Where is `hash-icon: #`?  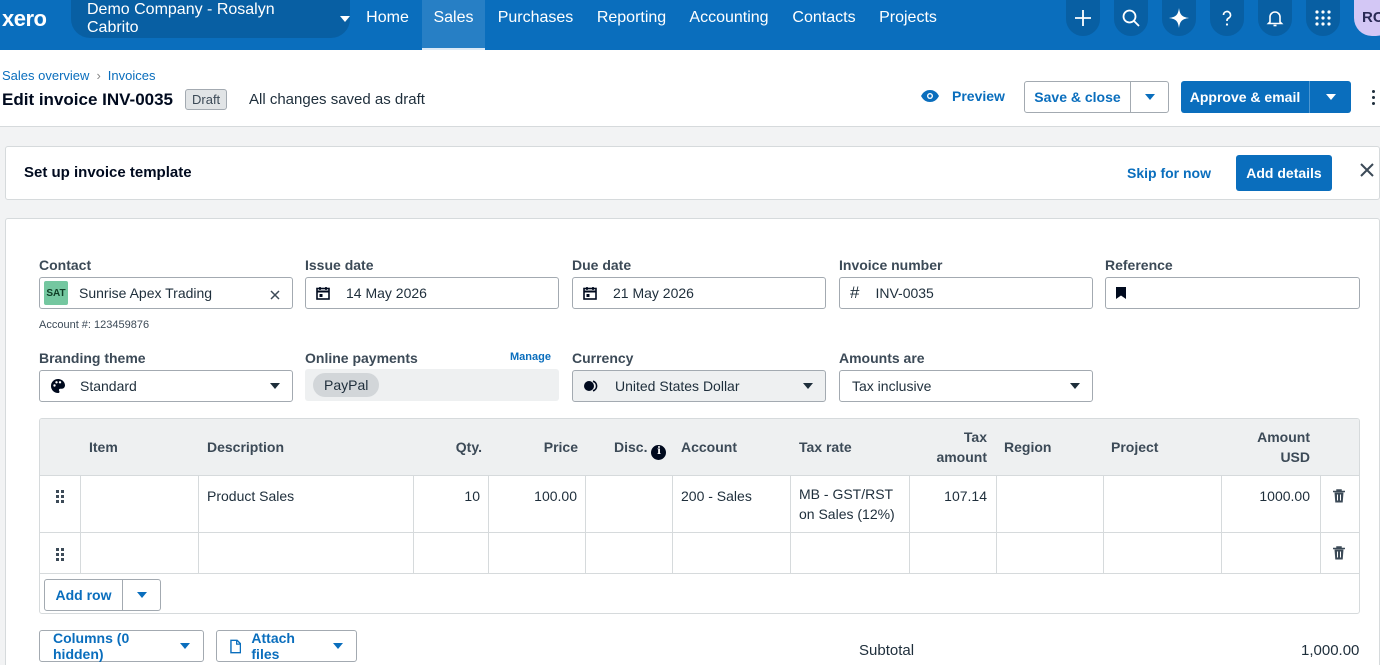
hash-icon: # is located at coordinates (855, 292).